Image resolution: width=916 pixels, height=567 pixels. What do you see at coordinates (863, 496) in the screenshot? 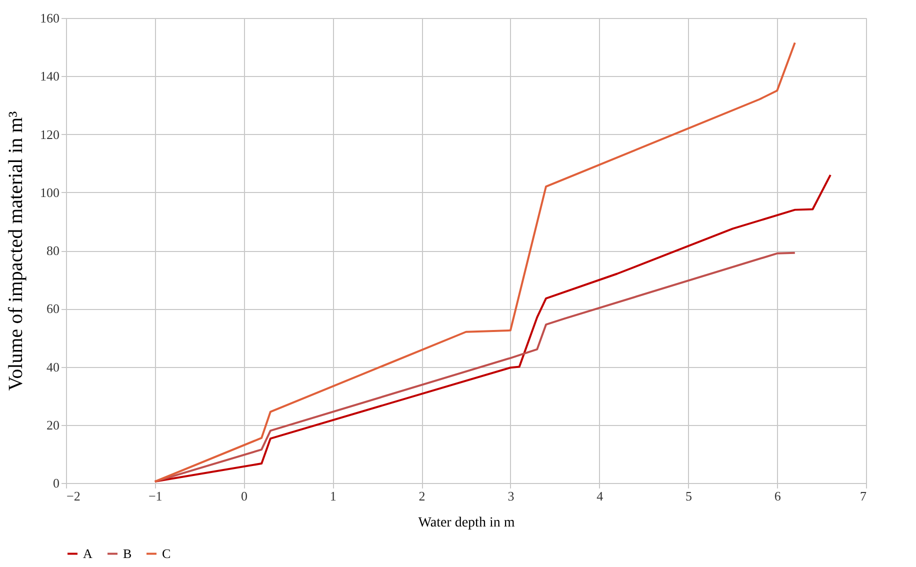
I see `x-tick-label: 7` at bounding box center [863, 496].